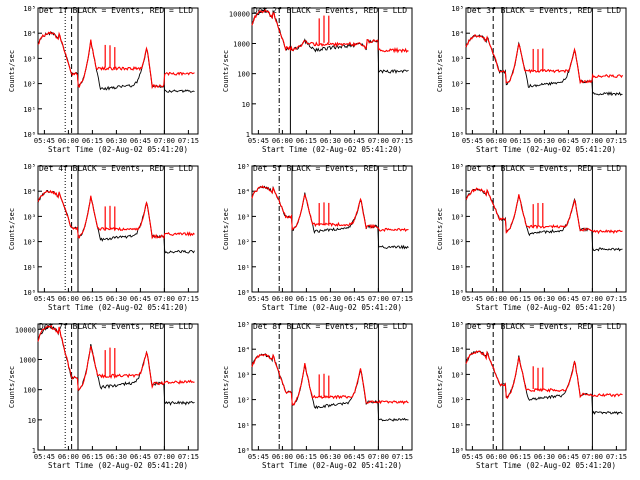 The image size is (640, 480). What do you see at coordinates (116, 168) in the screenshot?
I see `panel-title: Det 4f BLACK = Events, RED = LLD` at bounding box center [116, 168].